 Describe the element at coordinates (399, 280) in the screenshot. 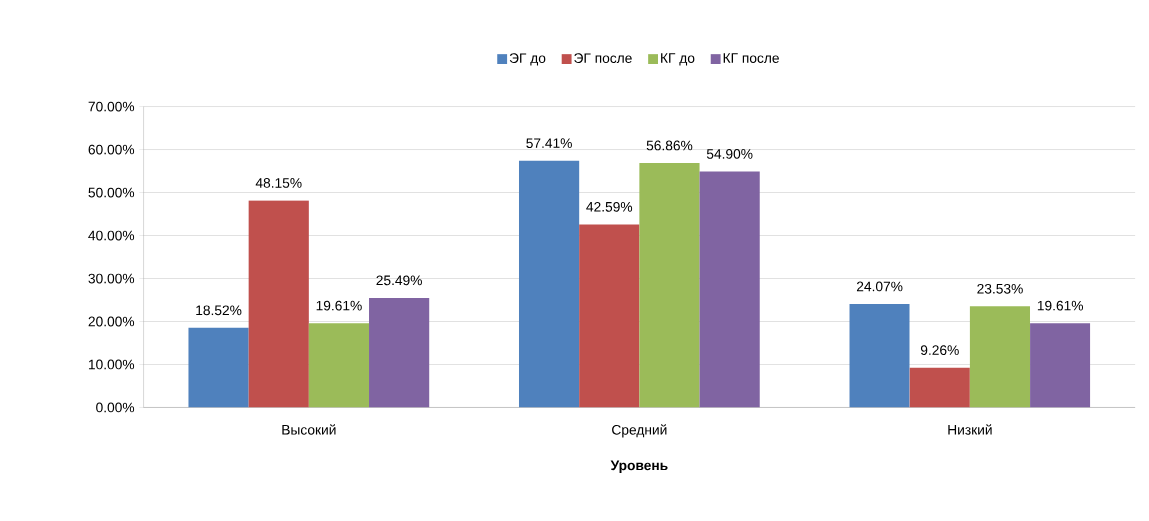

I see `data-label: 25.49%` at that location.